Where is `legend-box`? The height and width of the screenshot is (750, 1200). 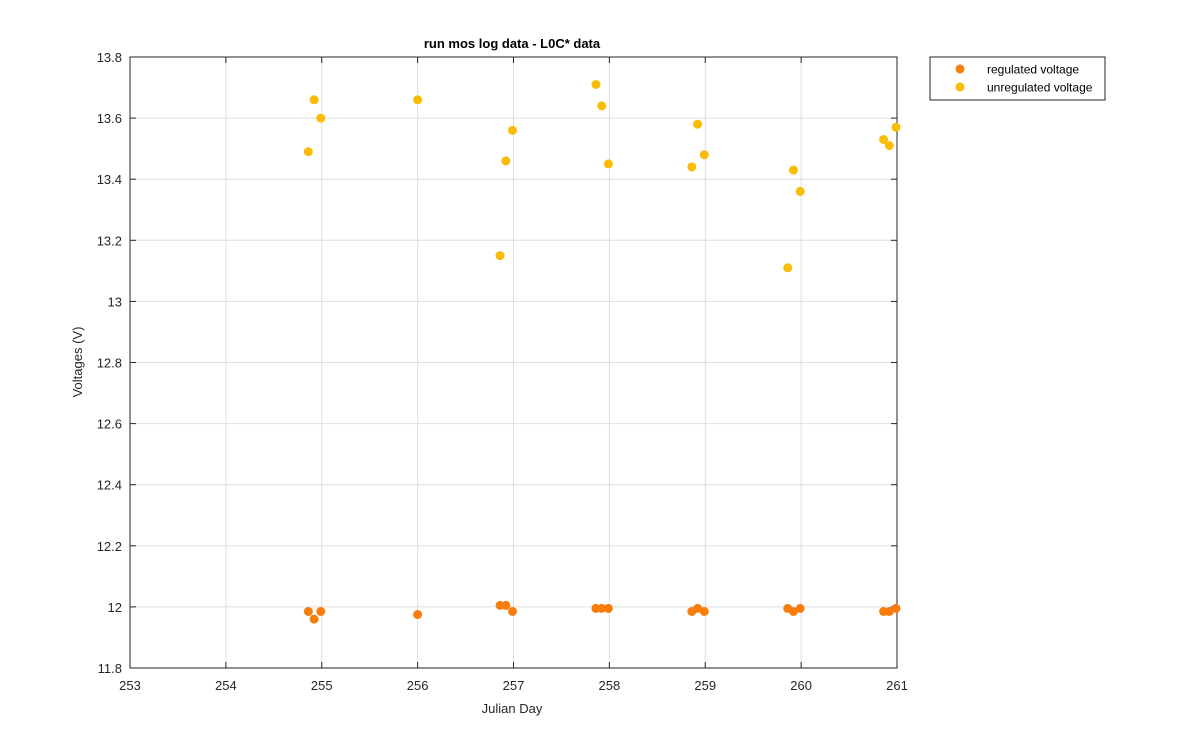 legend-box is located at coordinates (1017, 78).